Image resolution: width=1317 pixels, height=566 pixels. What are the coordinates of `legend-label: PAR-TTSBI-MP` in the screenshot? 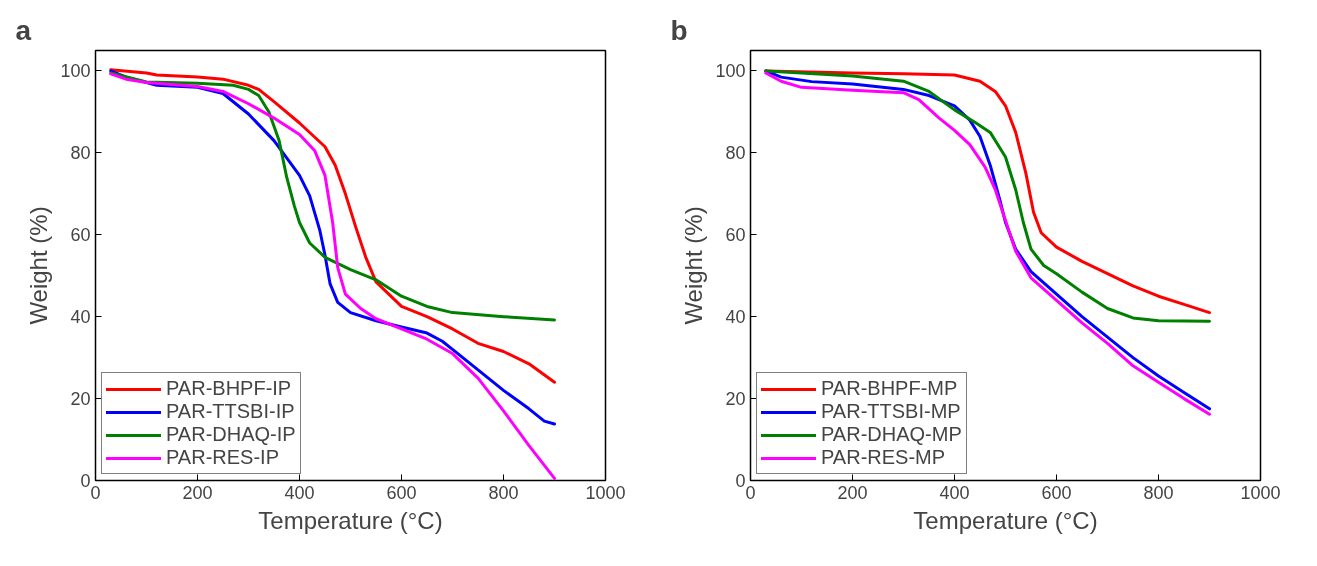 It's located at (891, 411).